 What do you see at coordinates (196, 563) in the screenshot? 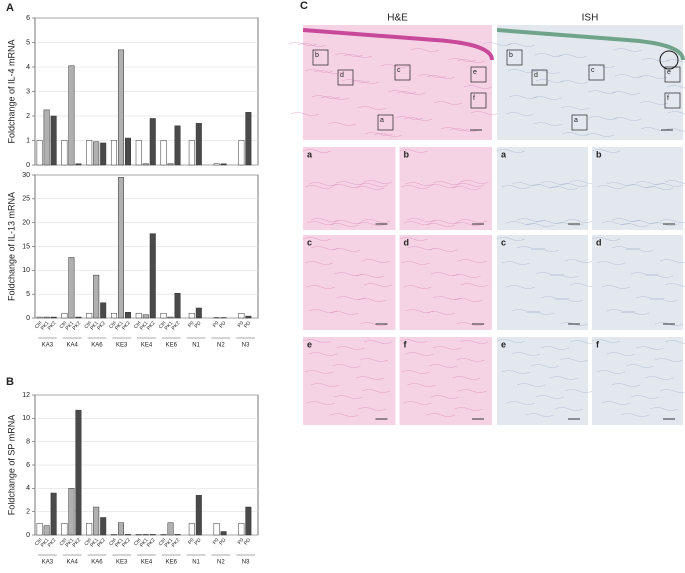
I see `group-label: N1` at bounding box center [196, 563].